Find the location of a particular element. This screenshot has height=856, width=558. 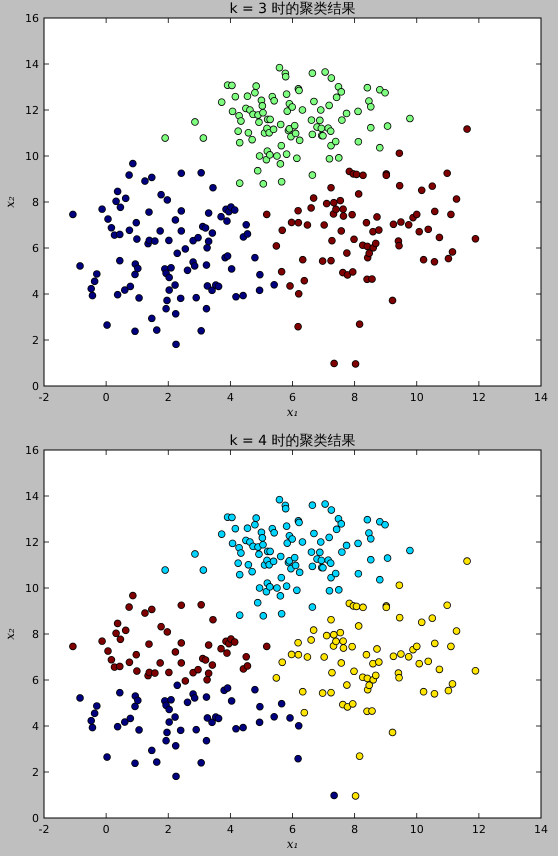

chart-title: k = 3 时的聚类结果 is located at coordinates (292, 9).